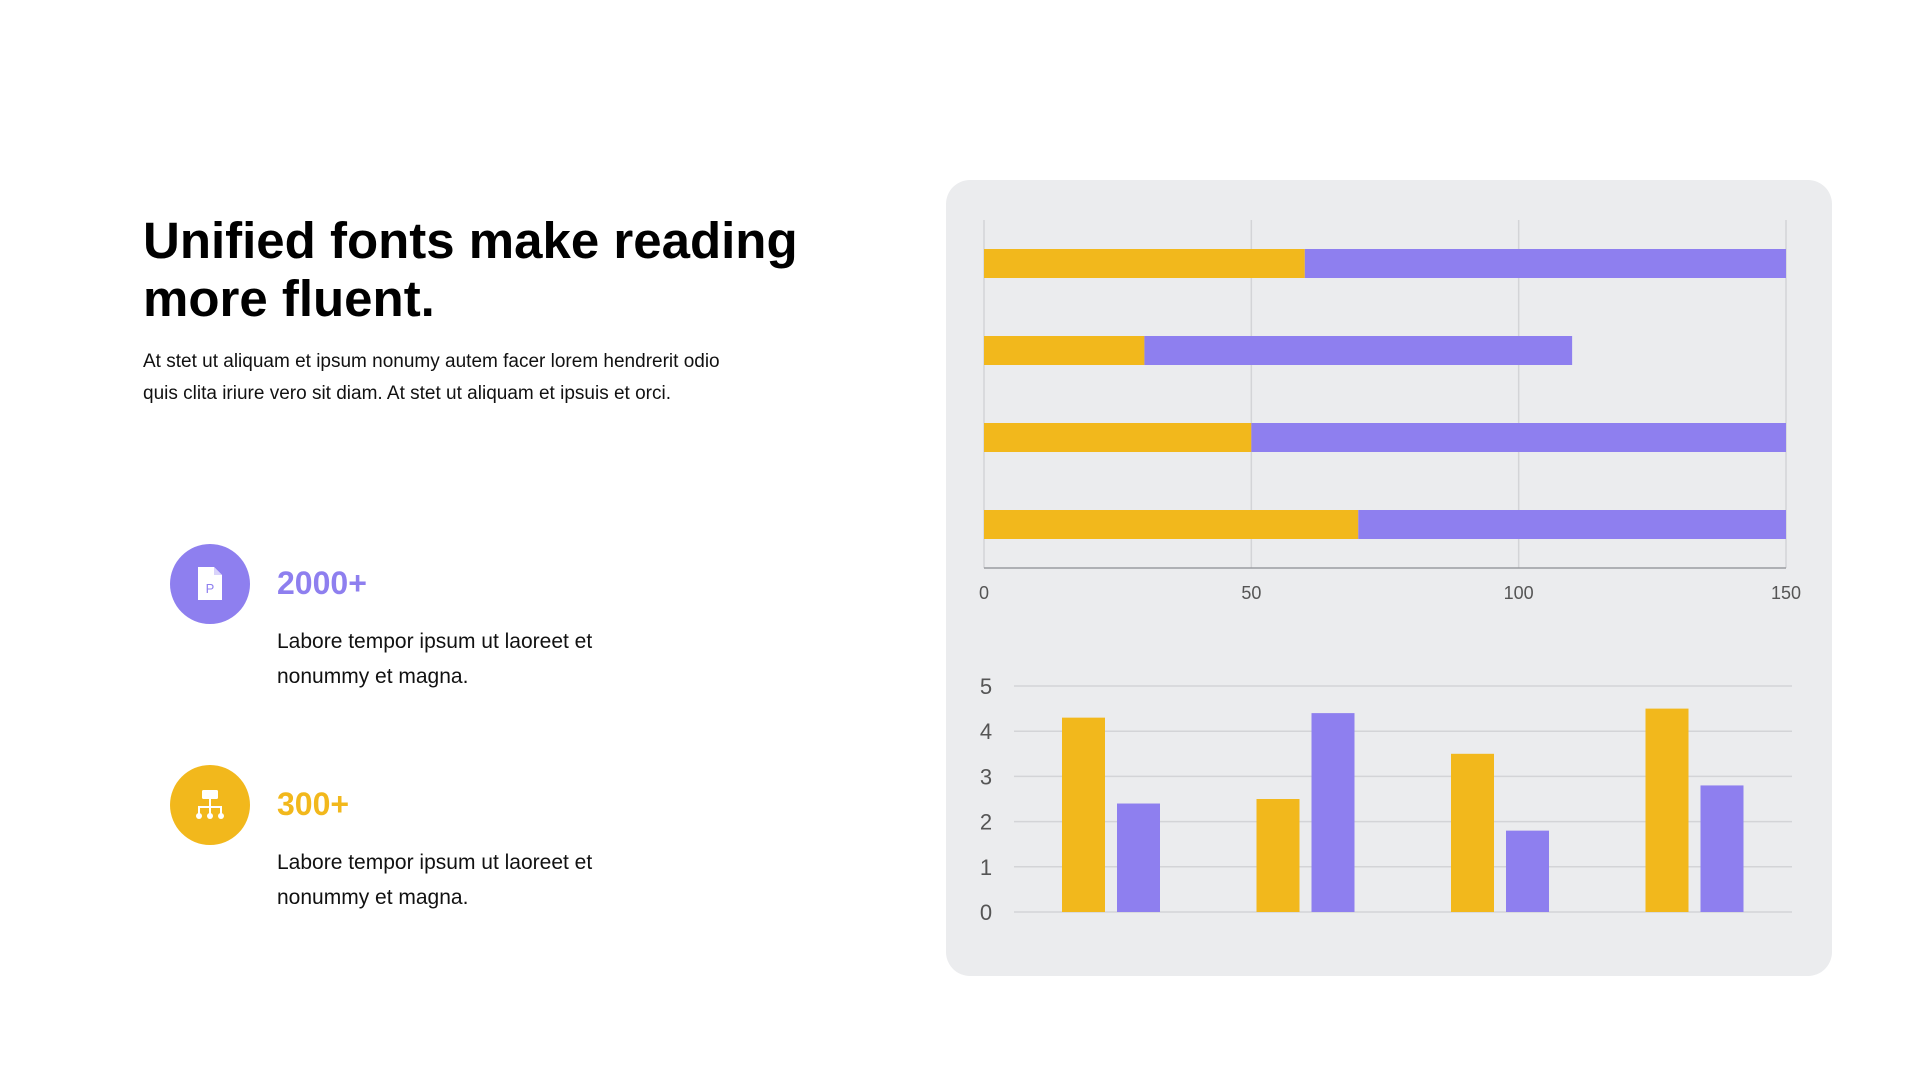 The image size is (1920, 1080). Describe the element at coordinates (322, 583) in the screenshot. I see `stat-value: 2000+` at that location.